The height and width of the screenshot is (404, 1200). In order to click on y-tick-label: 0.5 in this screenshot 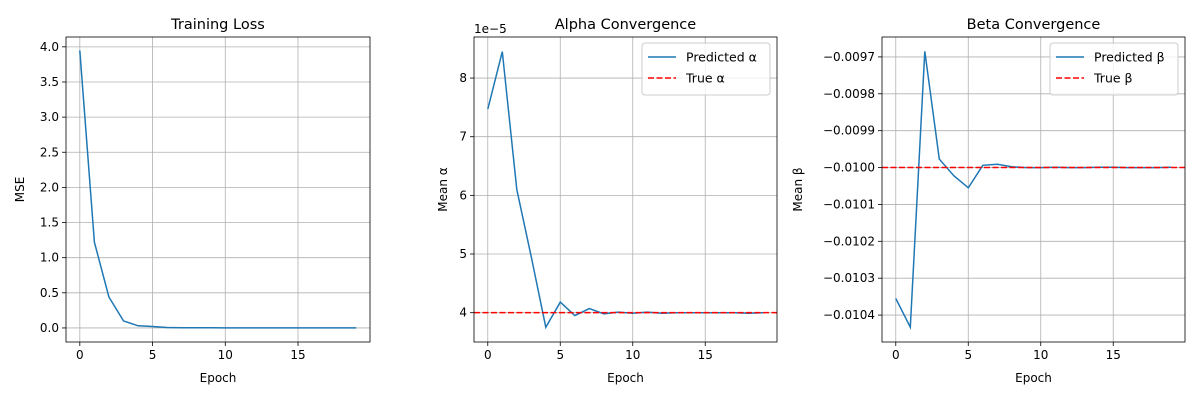, I will do `click(49, 293)`.